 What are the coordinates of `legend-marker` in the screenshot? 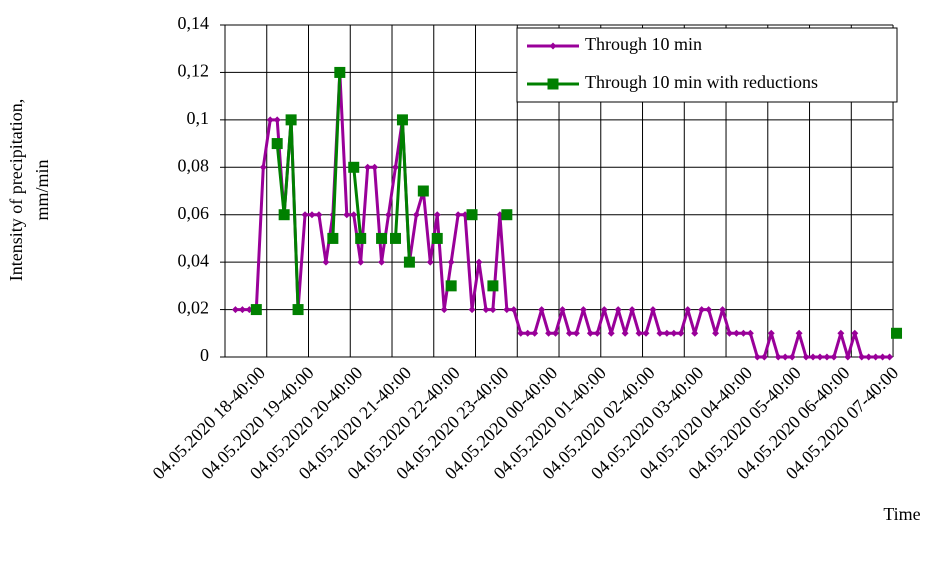 It's located at (553, 46).